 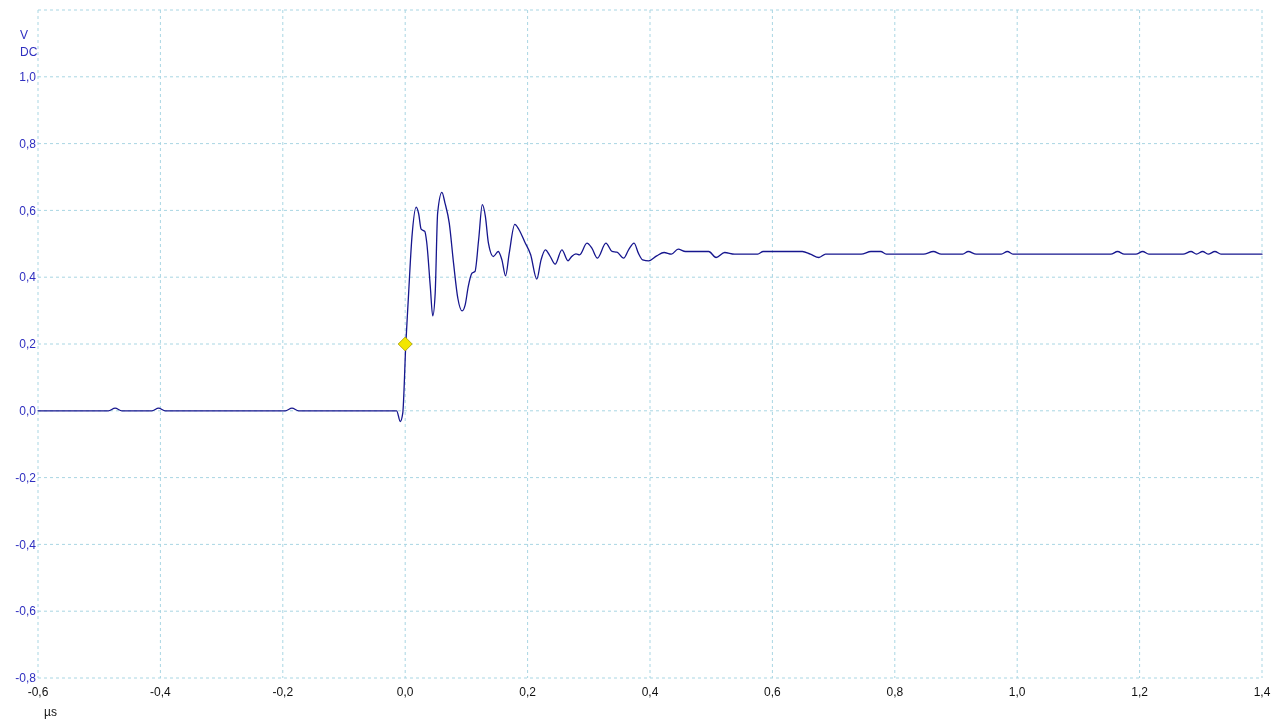 What do you see at coordinates (28, 344) in the screenshot?
I see `y-tick-label: 0,2` at bounding box center [28, 344].